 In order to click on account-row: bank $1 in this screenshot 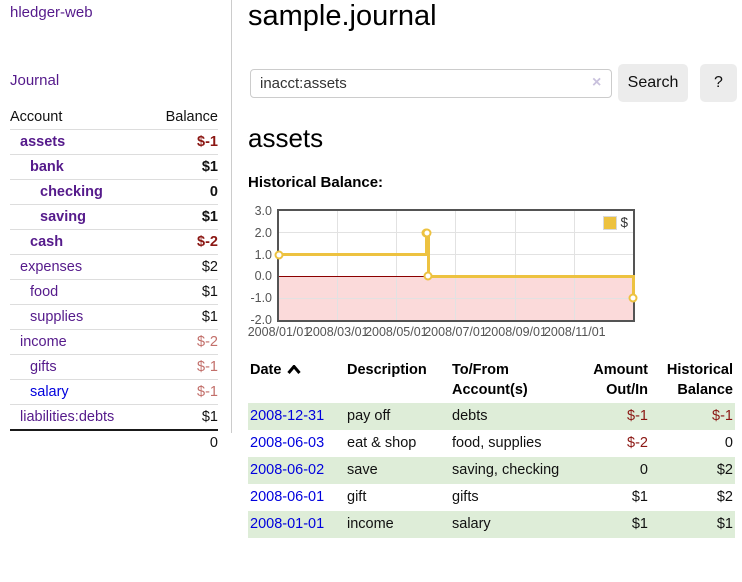, I will do `click(114, 167)`.